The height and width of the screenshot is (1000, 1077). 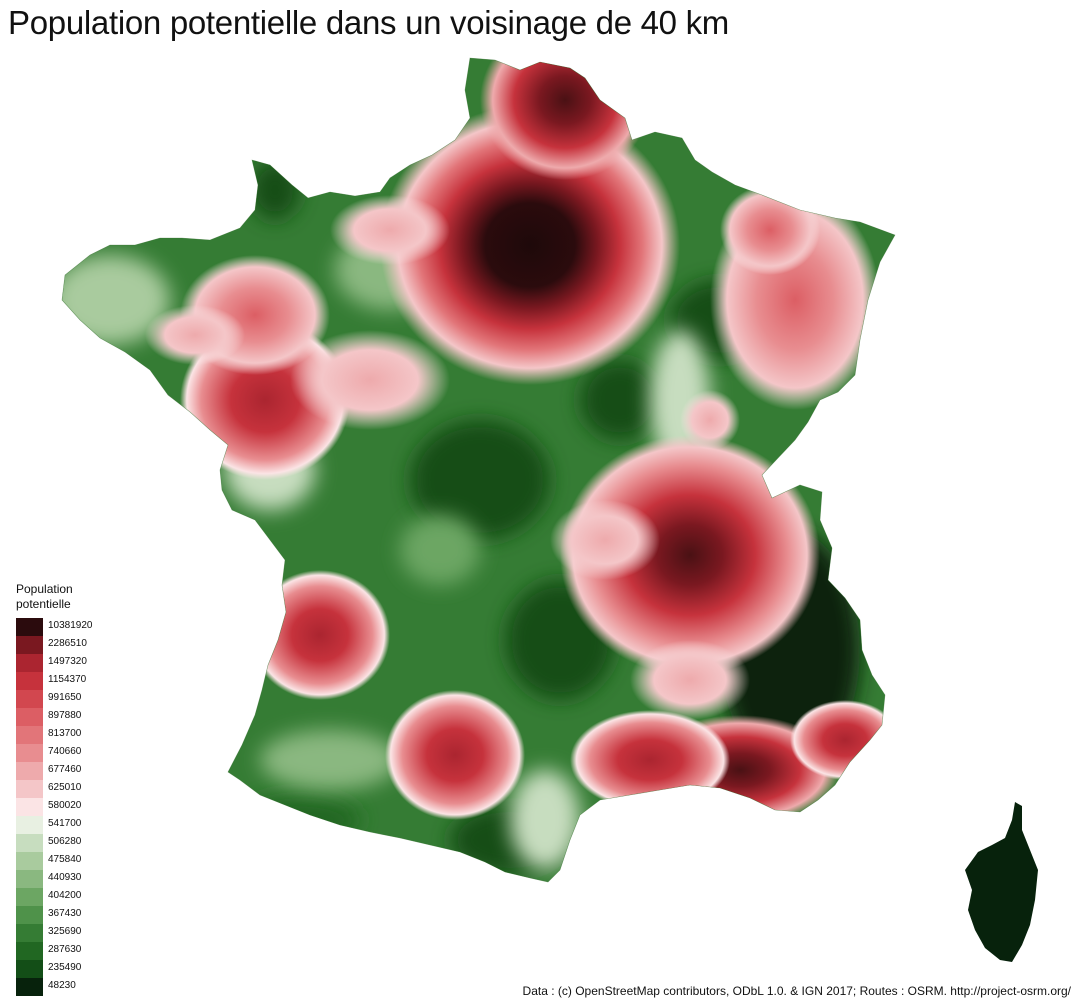 I want to click on legend-class: 580020, so click(x=76, y=807).